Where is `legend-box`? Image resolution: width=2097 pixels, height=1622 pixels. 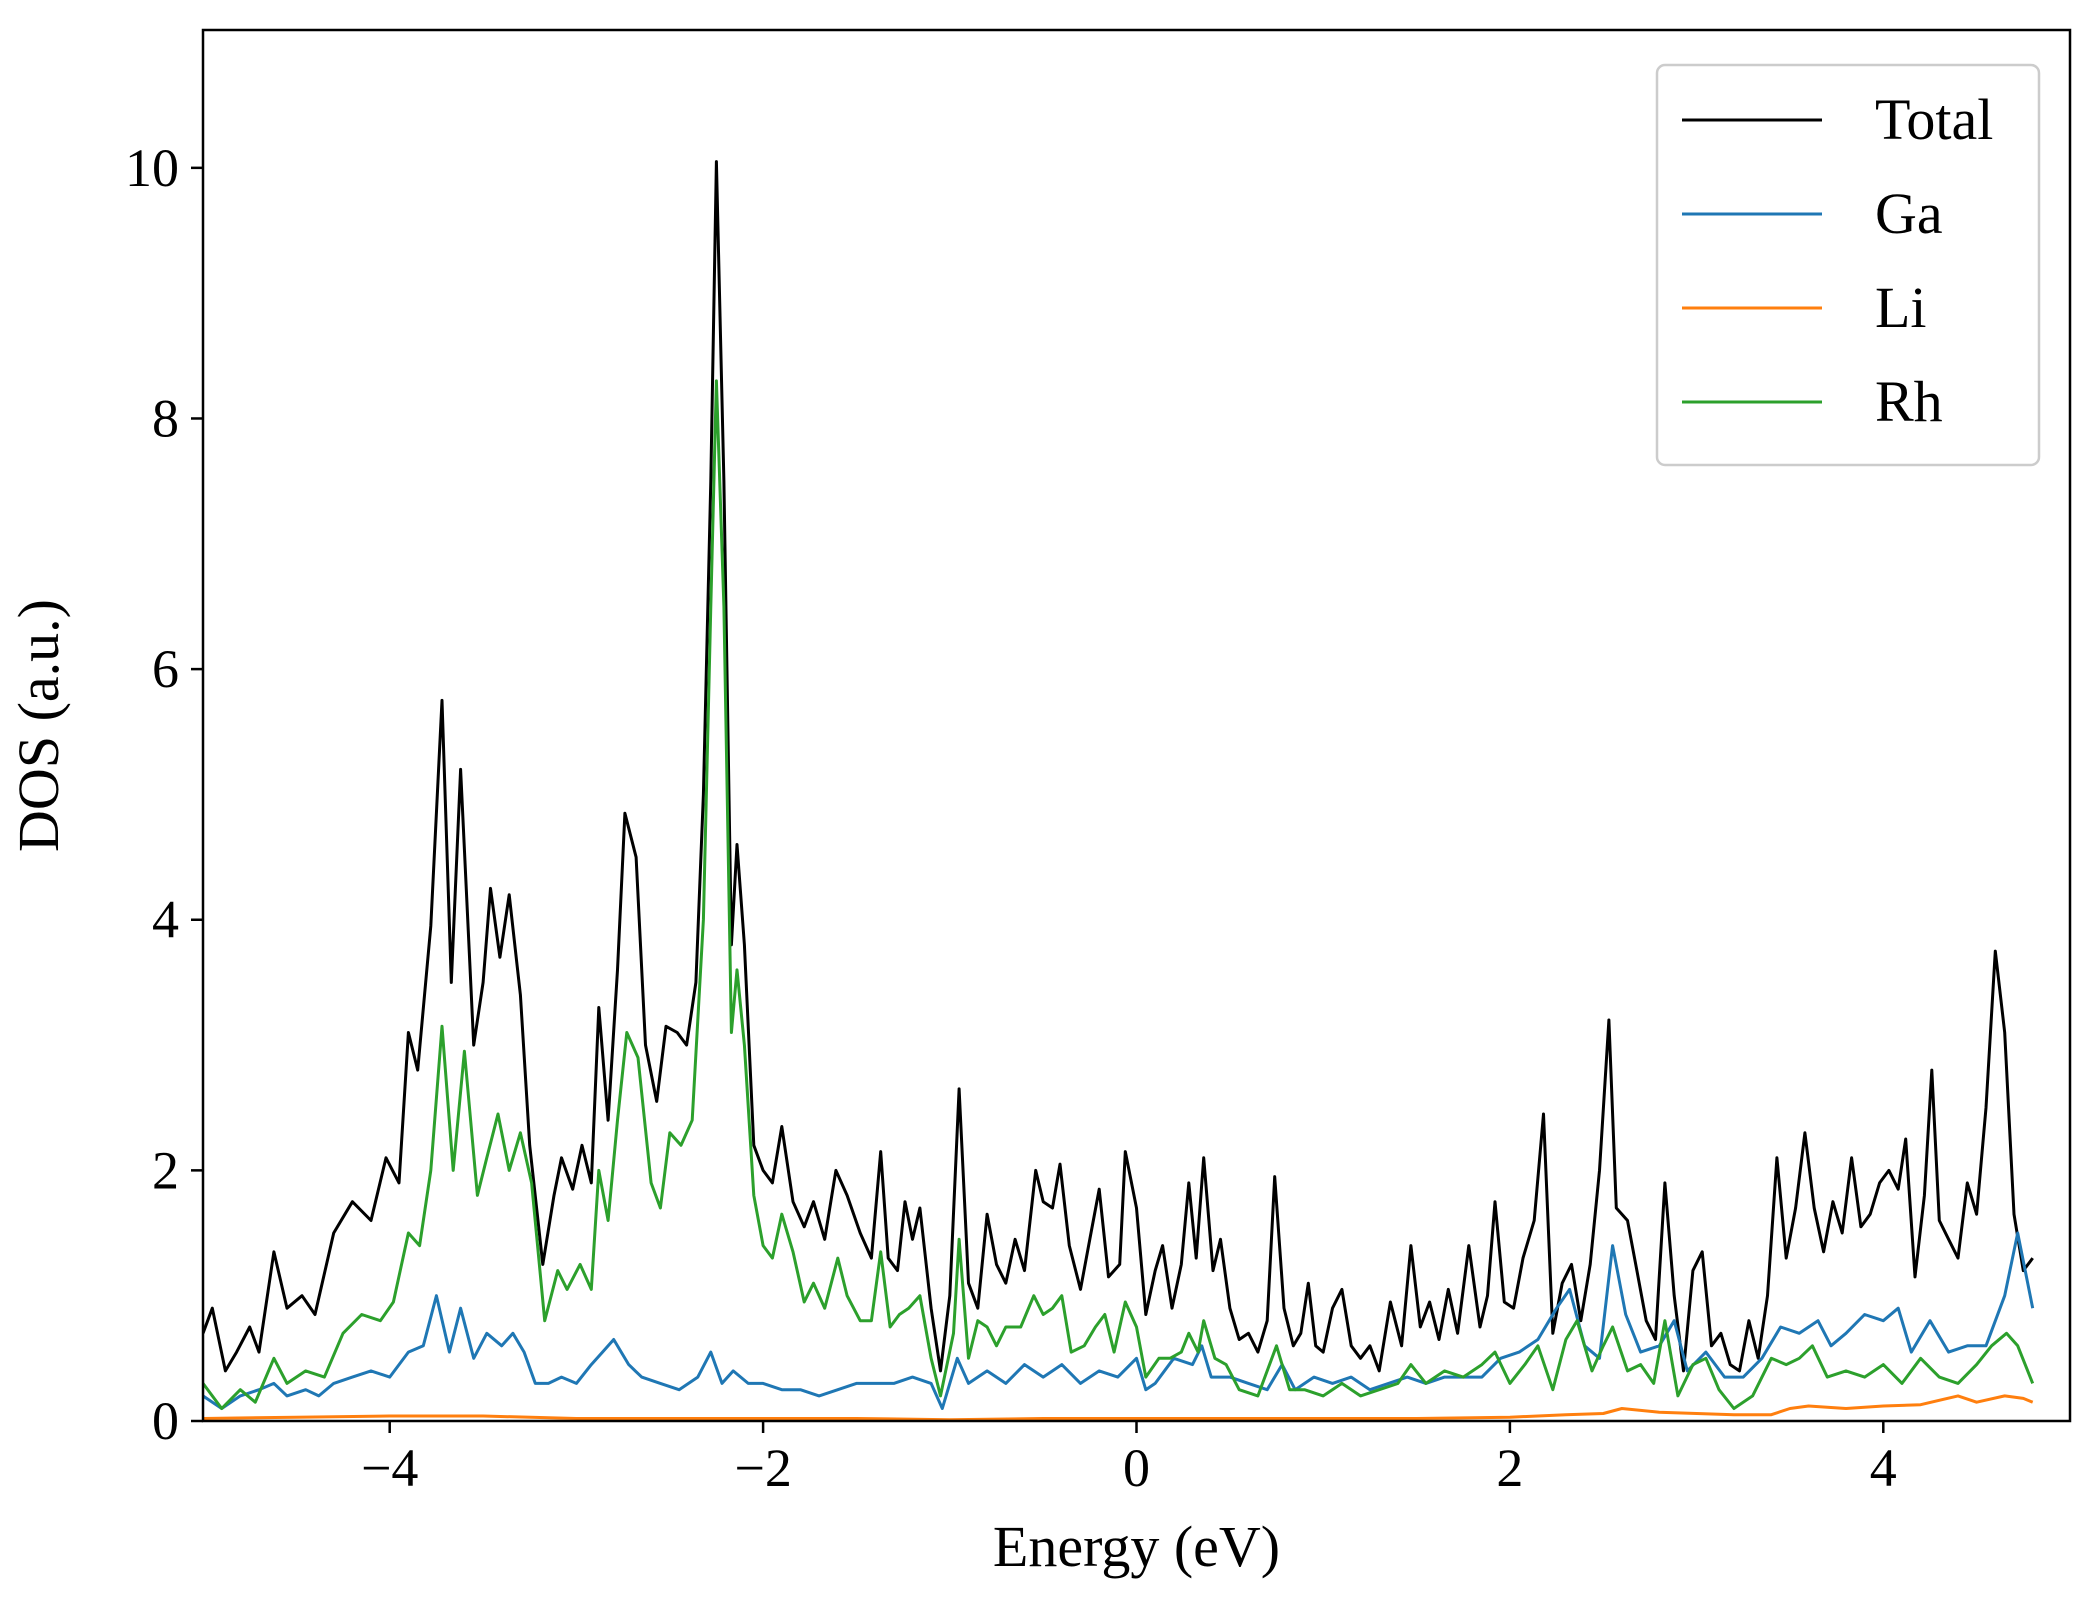 legend-box is located at coordinates (1848, 265).